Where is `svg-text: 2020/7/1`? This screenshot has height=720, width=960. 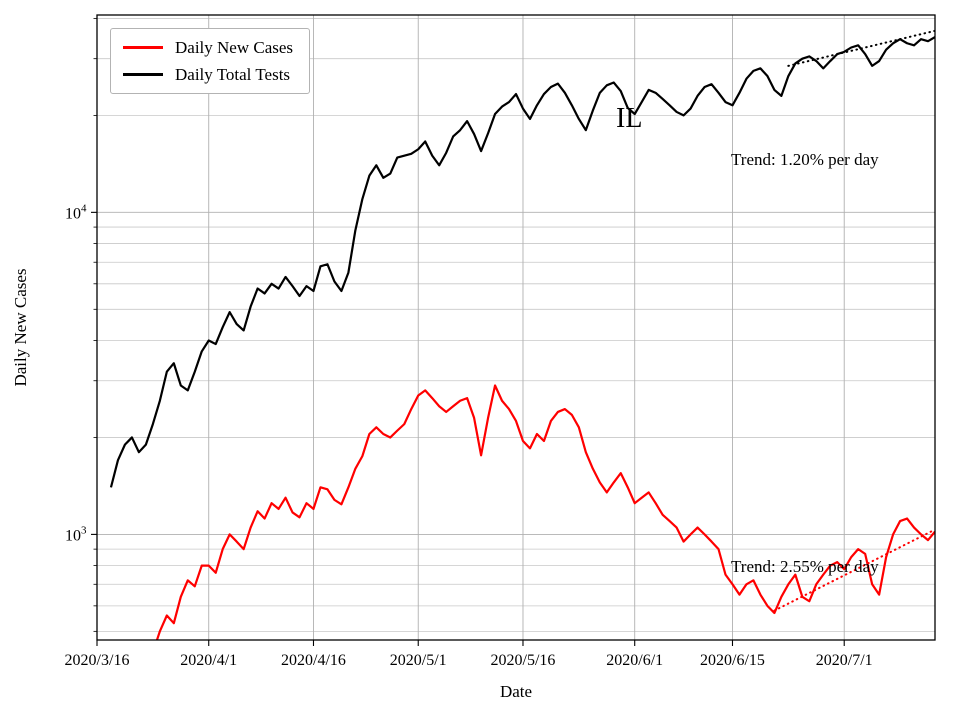
svg-text: 2020/7/1 is located at coordinates (844, 660).